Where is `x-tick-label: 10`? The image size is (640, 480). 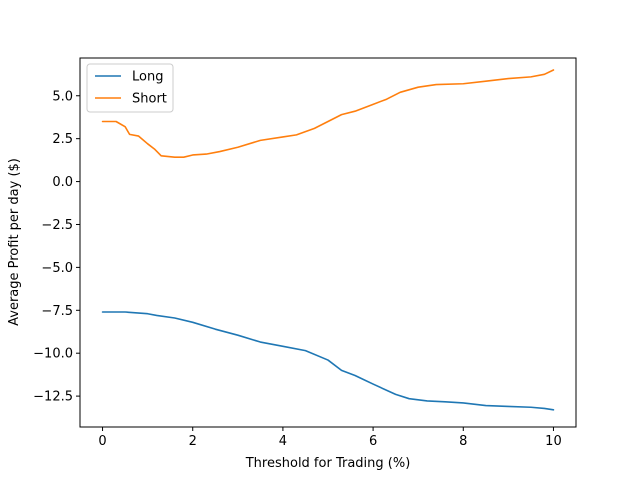
x-tick-label: 10 is located at coordinates (553, 441).